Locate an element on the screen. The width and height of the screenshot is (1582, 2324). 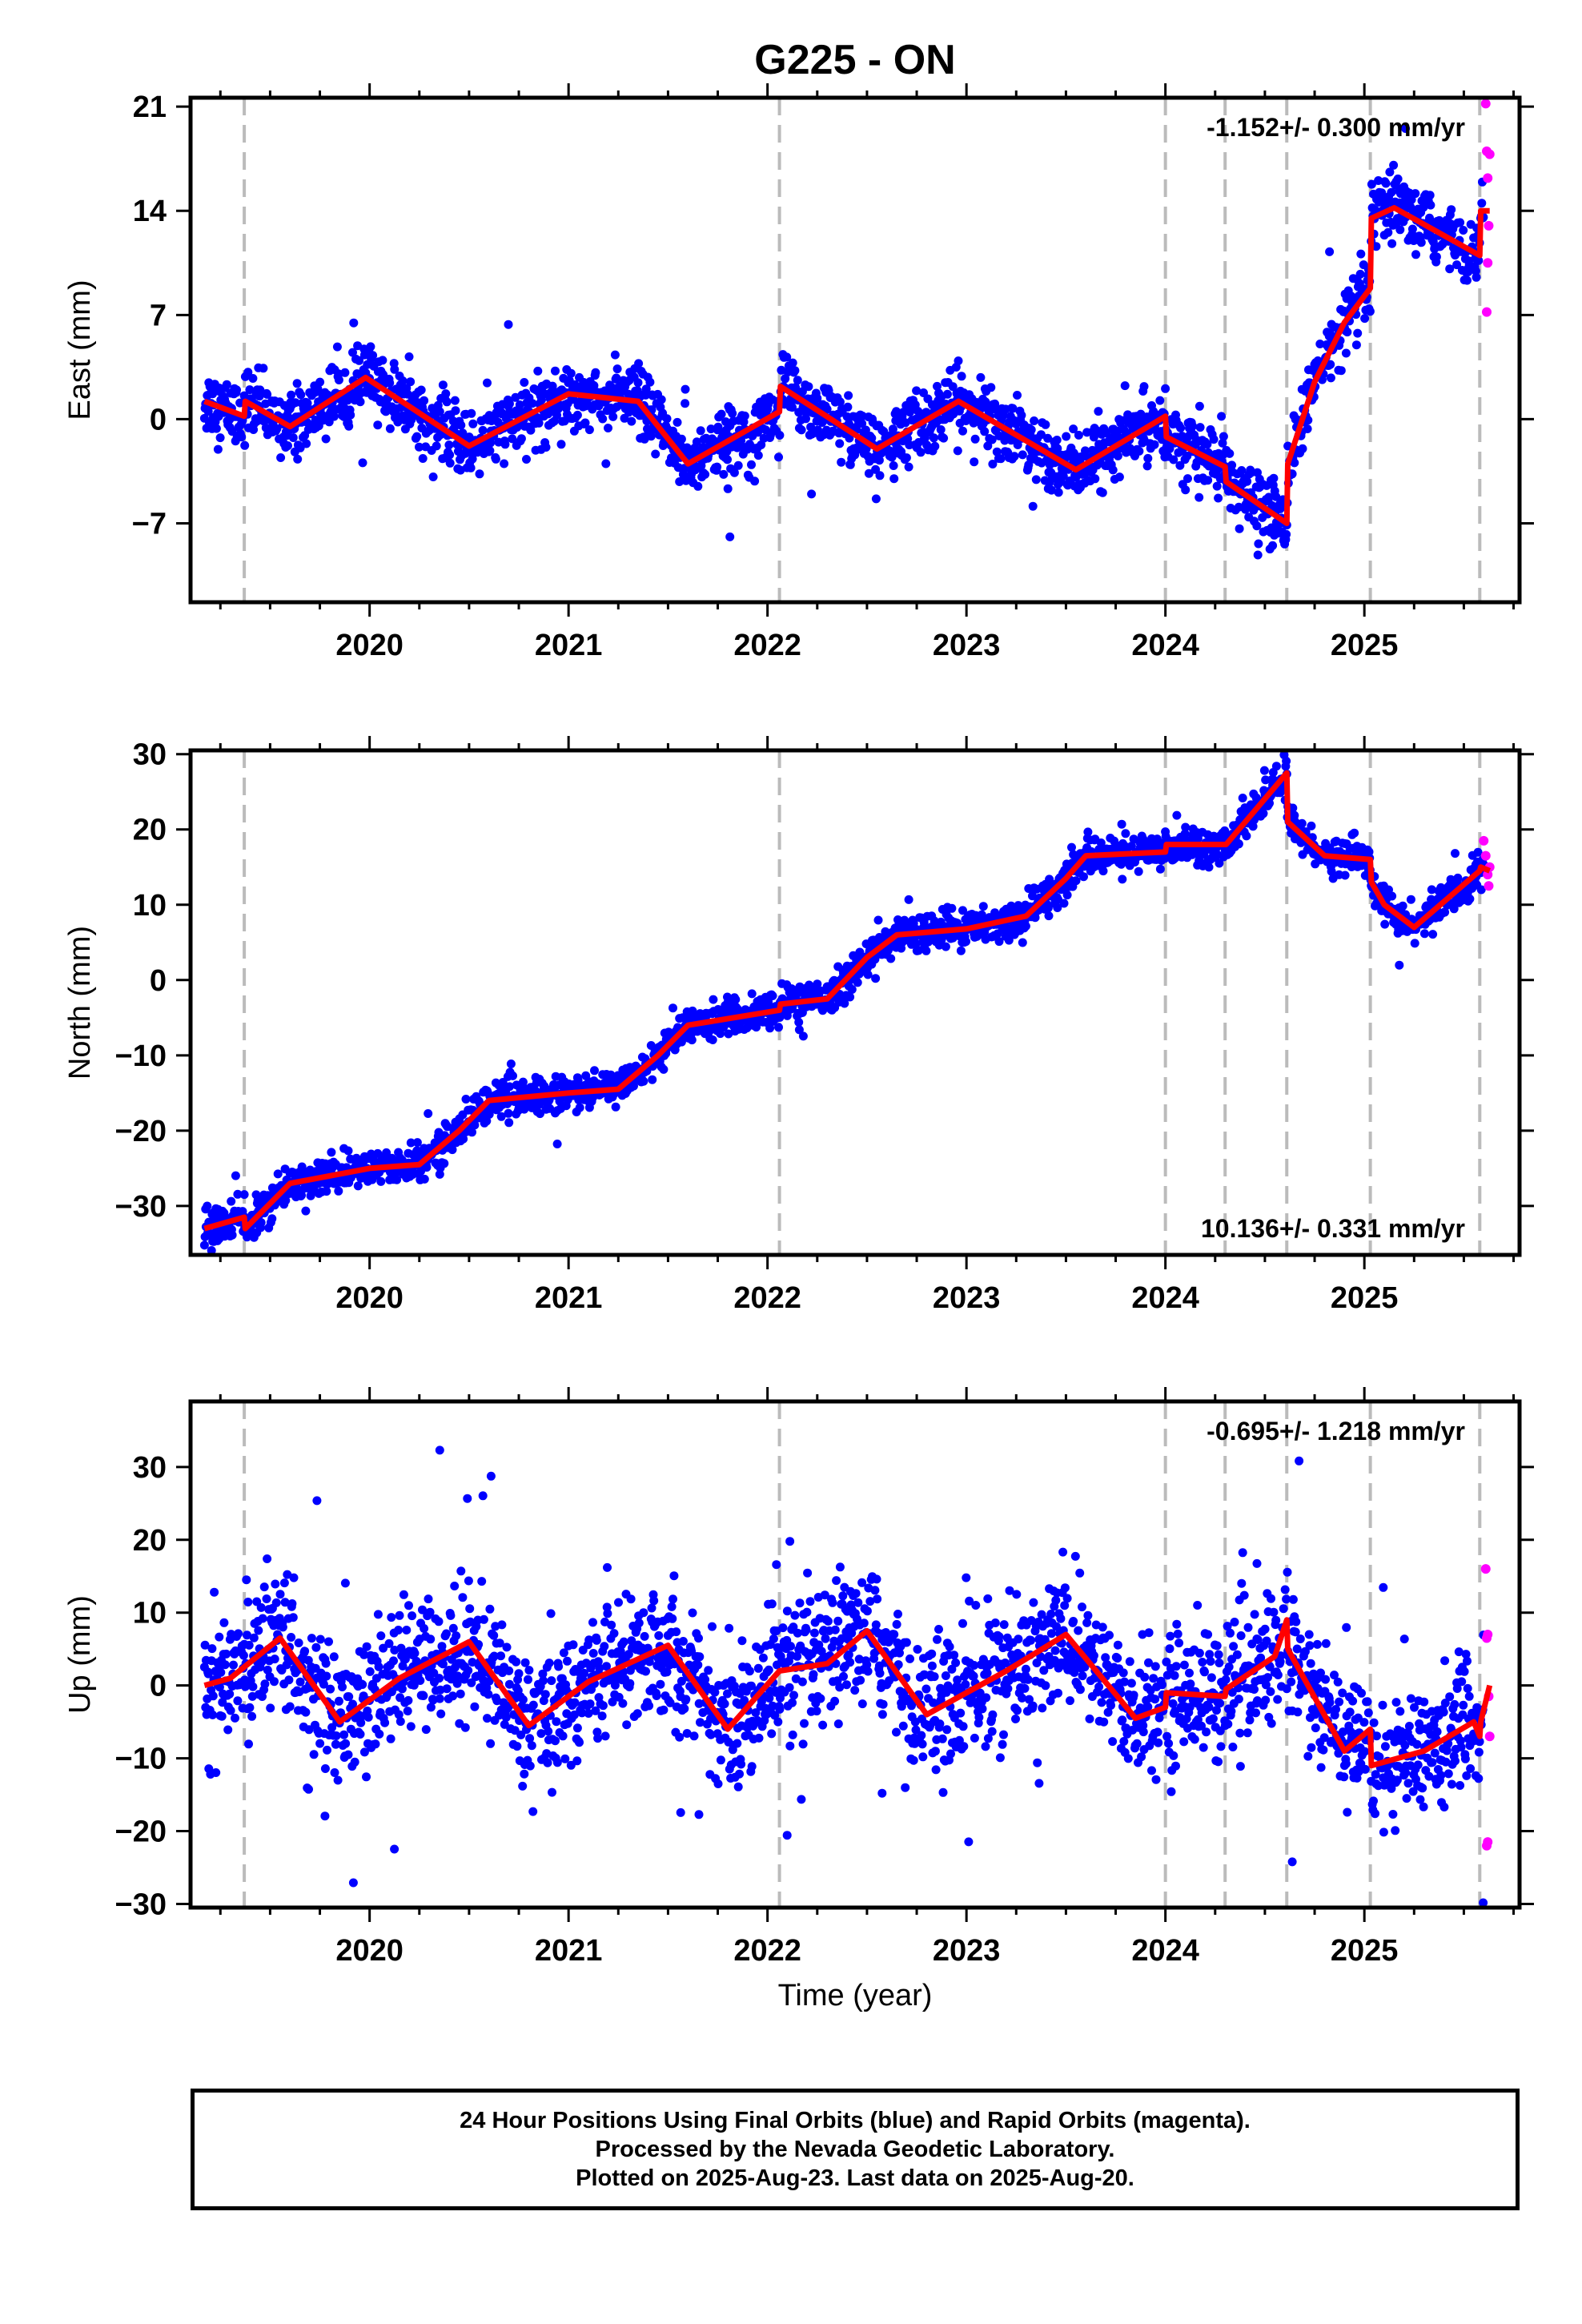
x-tick-label: 2021 is located at coordinates (569, 1298).